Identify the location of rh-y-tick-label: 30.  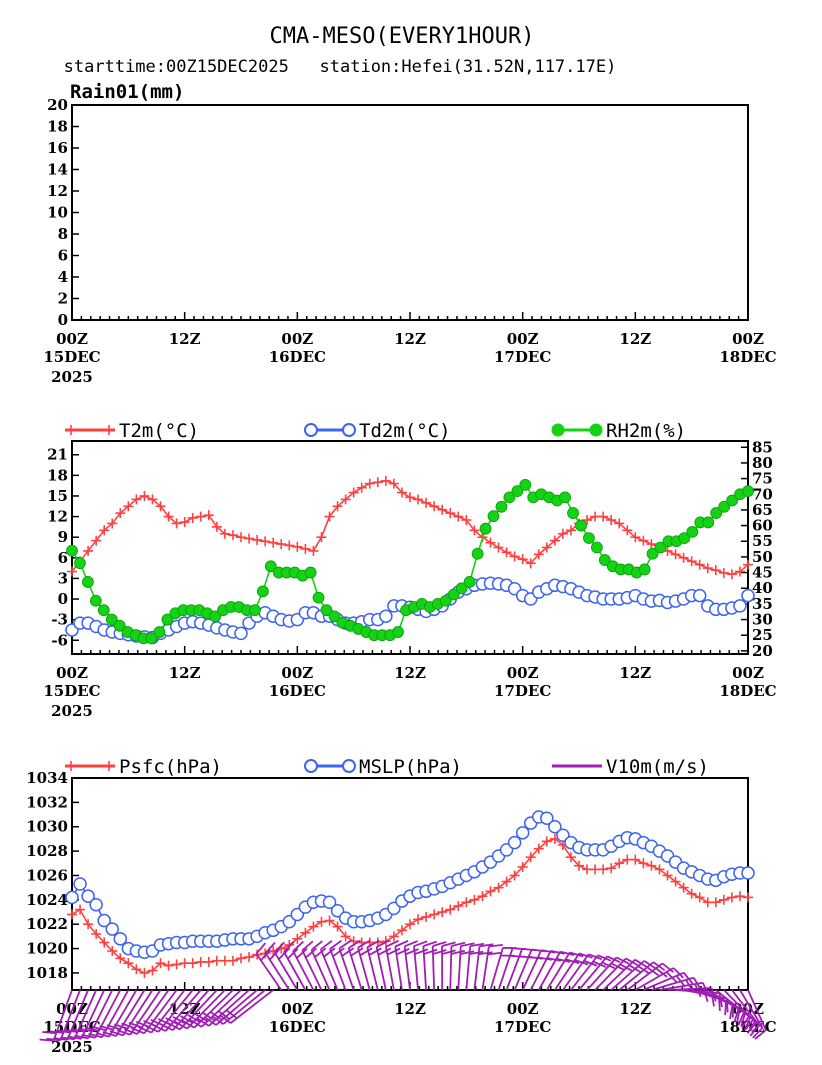
(762, 620).